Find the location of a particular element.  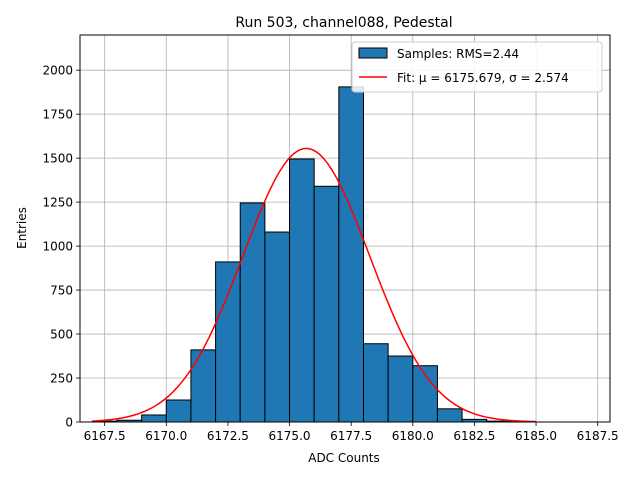

y-tick-label: 750 is located at coordinates (61, 291).